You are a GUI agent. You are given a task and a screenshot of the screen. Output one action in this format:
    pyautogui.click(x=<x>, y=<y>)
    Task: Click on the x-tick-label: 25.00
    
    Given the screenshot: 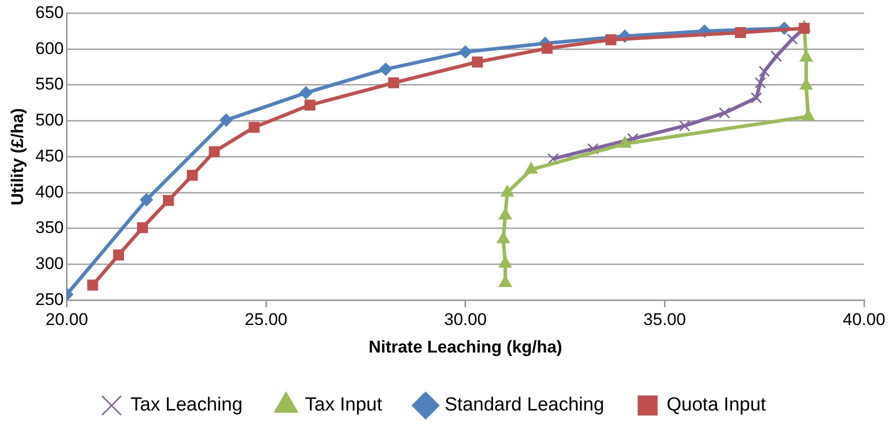 What is the action you would take?
    pyautogui.click(x=266, y=320)
    